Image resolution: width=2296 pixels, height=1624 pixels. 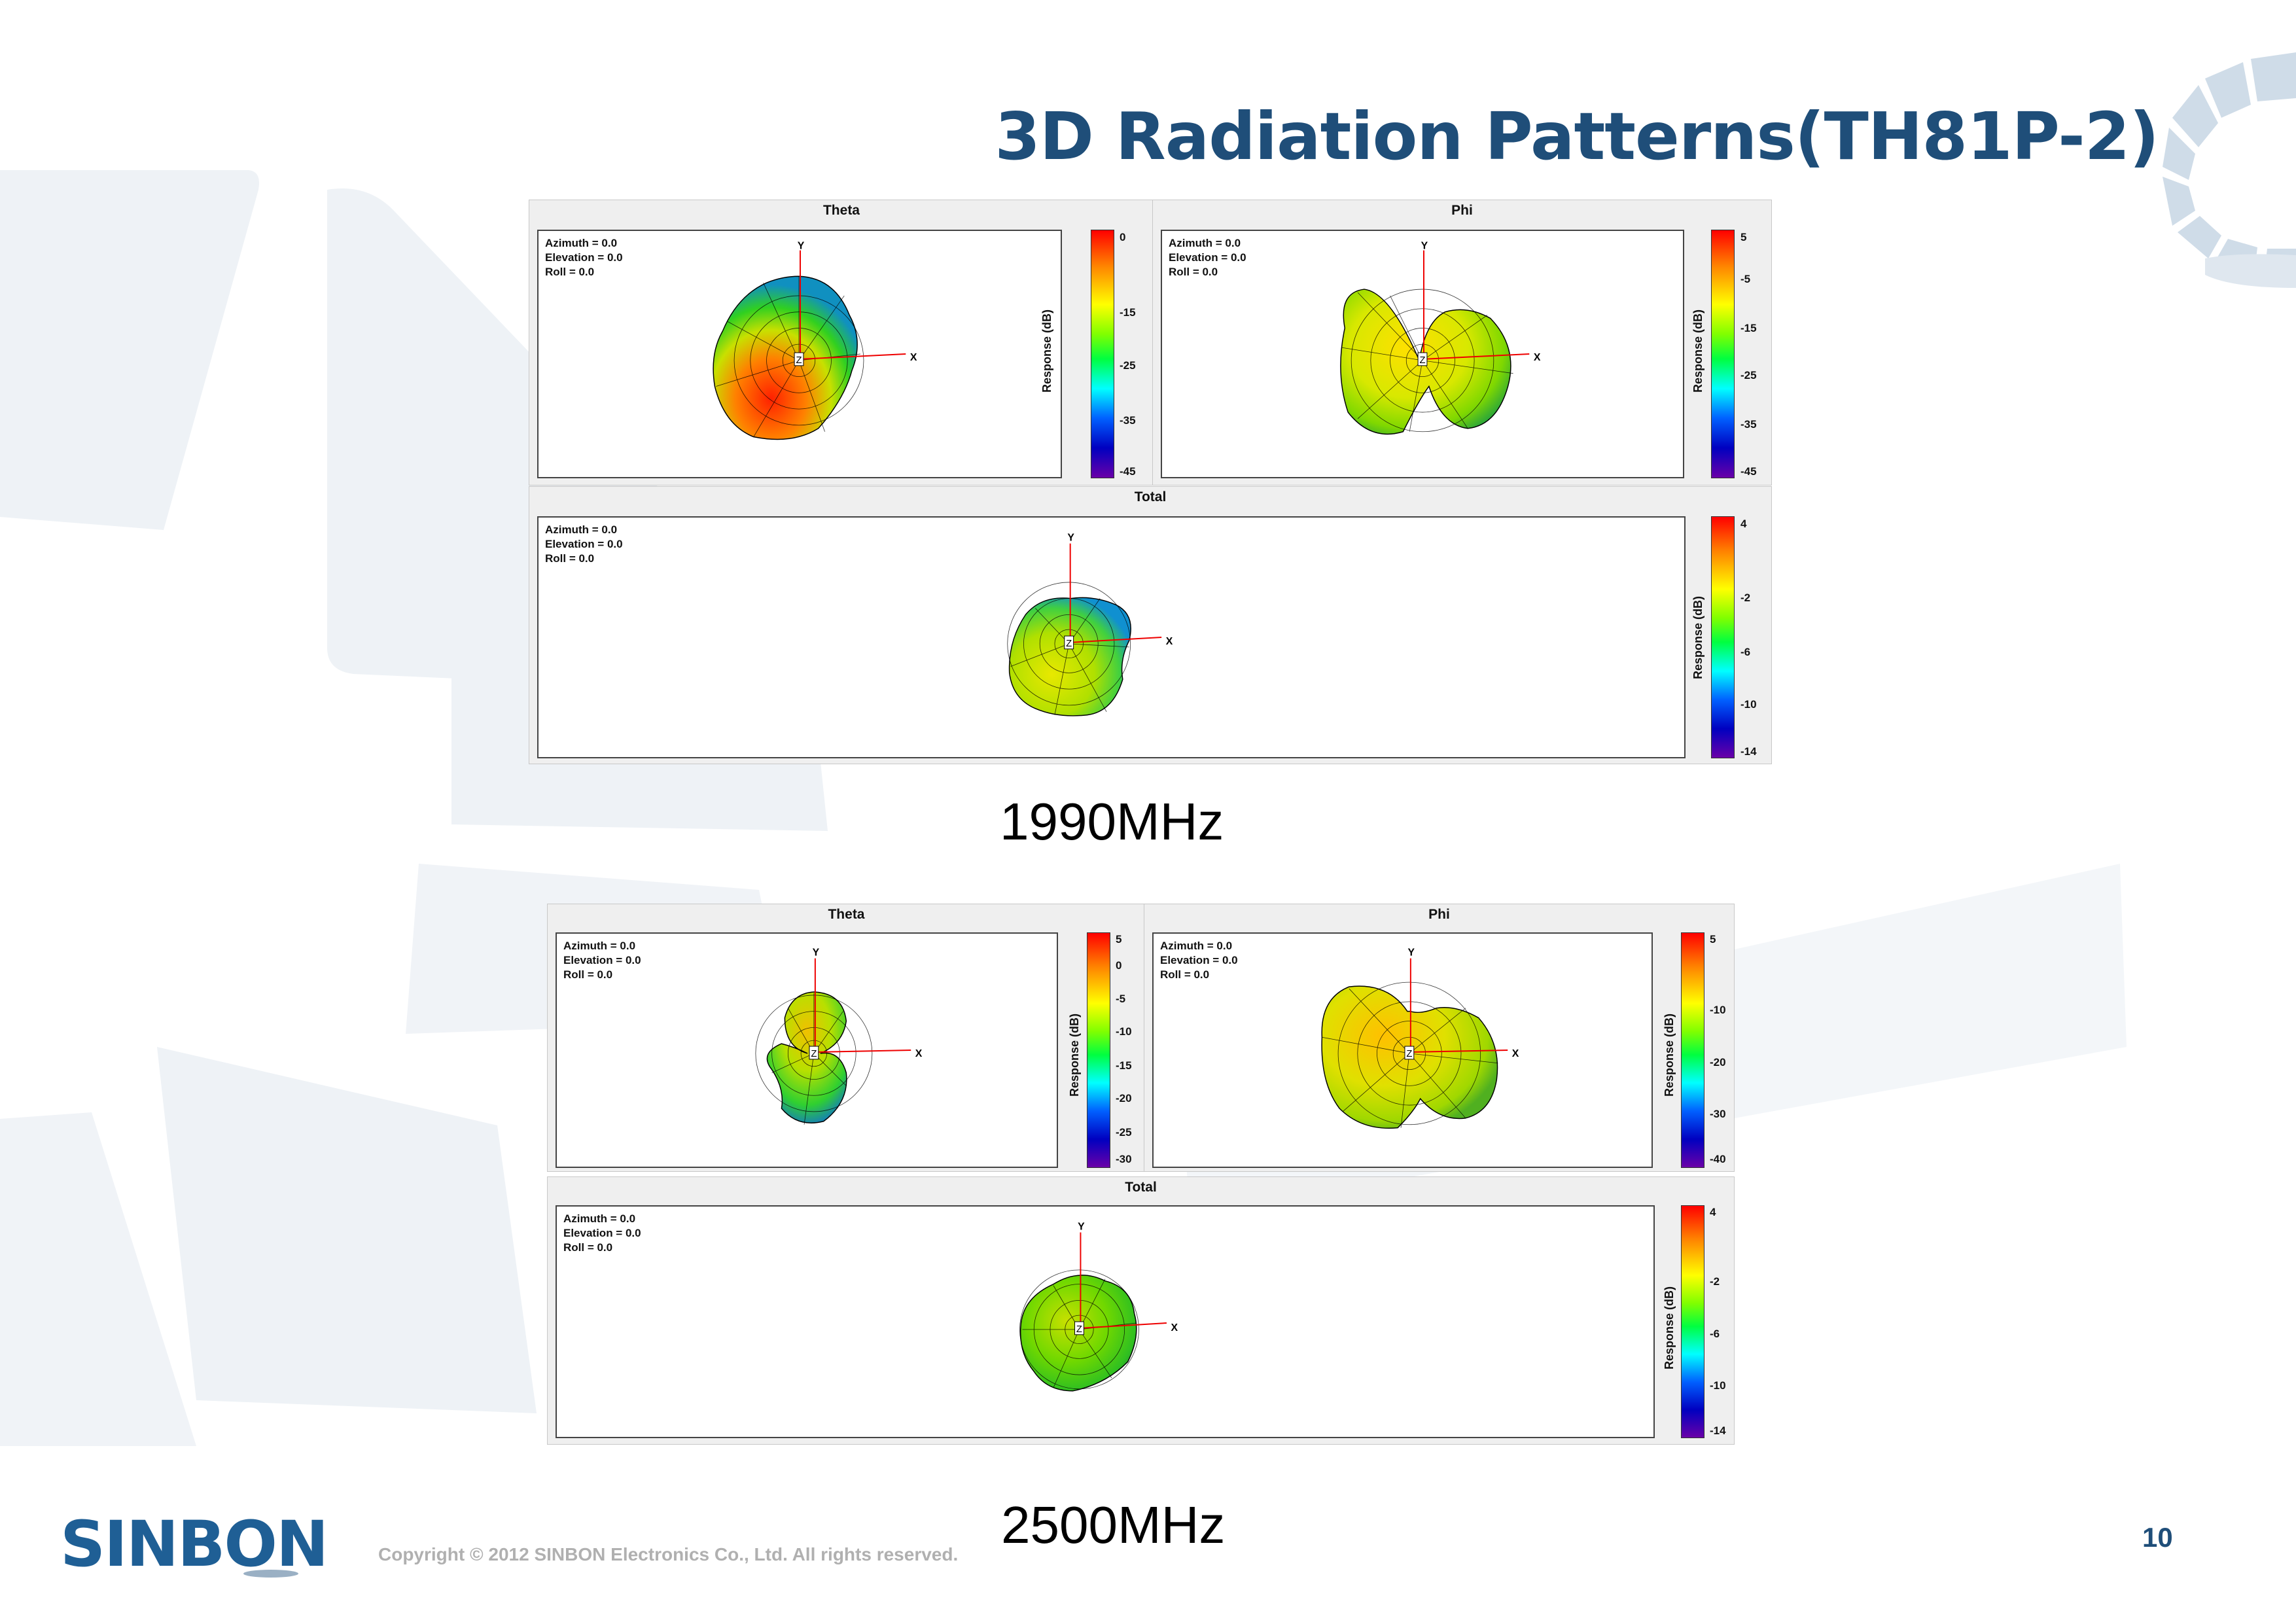 What do you see at coordinates (1113, 1525) in the screenshot?
I see `frequency-label-2500: 2500MHz` at bounding box center [1113, 1525].